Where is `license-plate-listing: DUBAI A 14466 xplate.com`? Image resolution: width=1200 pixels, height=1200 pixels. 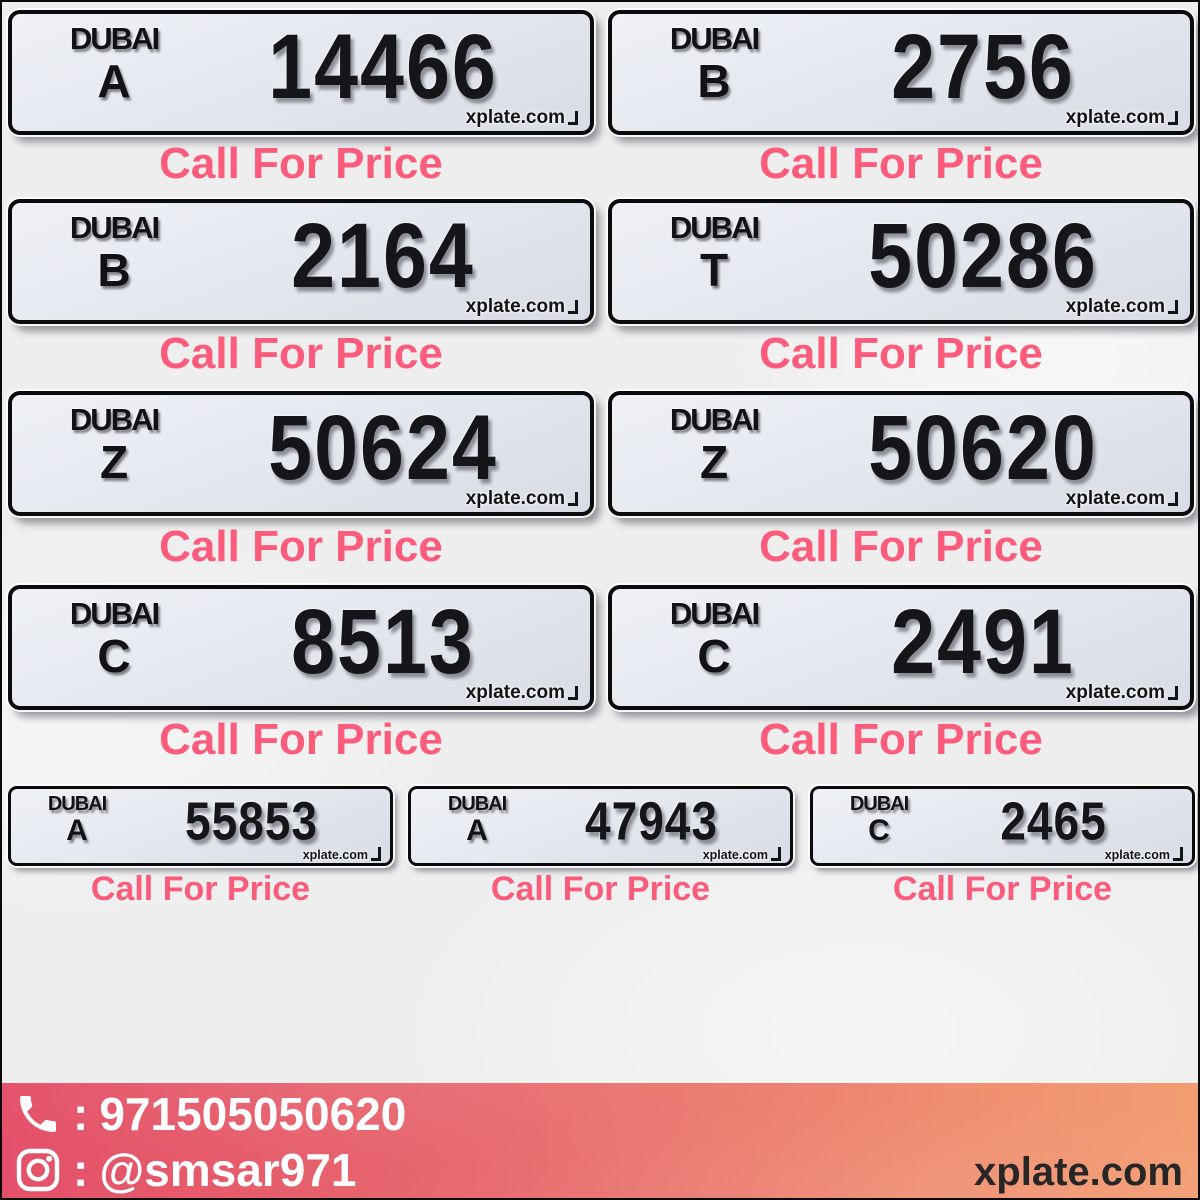 license-plate-listing: DUBAI A 14466 xplate.com is located at coordinates (301, 72).